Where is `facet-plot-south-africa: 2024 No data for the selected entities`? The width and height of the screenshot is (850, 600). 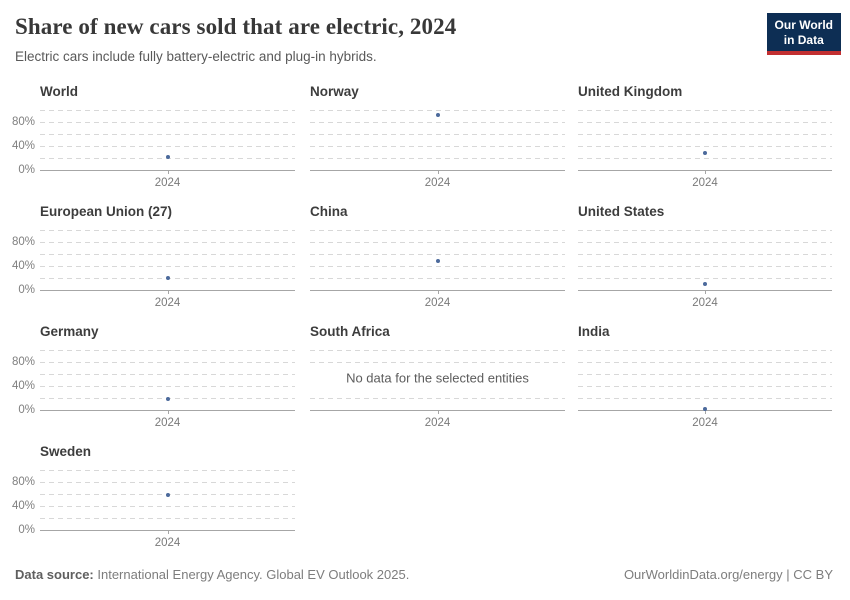
facet-plot-south-africa: 2024 No data for the selected entities is located at coordinates (437, 389).